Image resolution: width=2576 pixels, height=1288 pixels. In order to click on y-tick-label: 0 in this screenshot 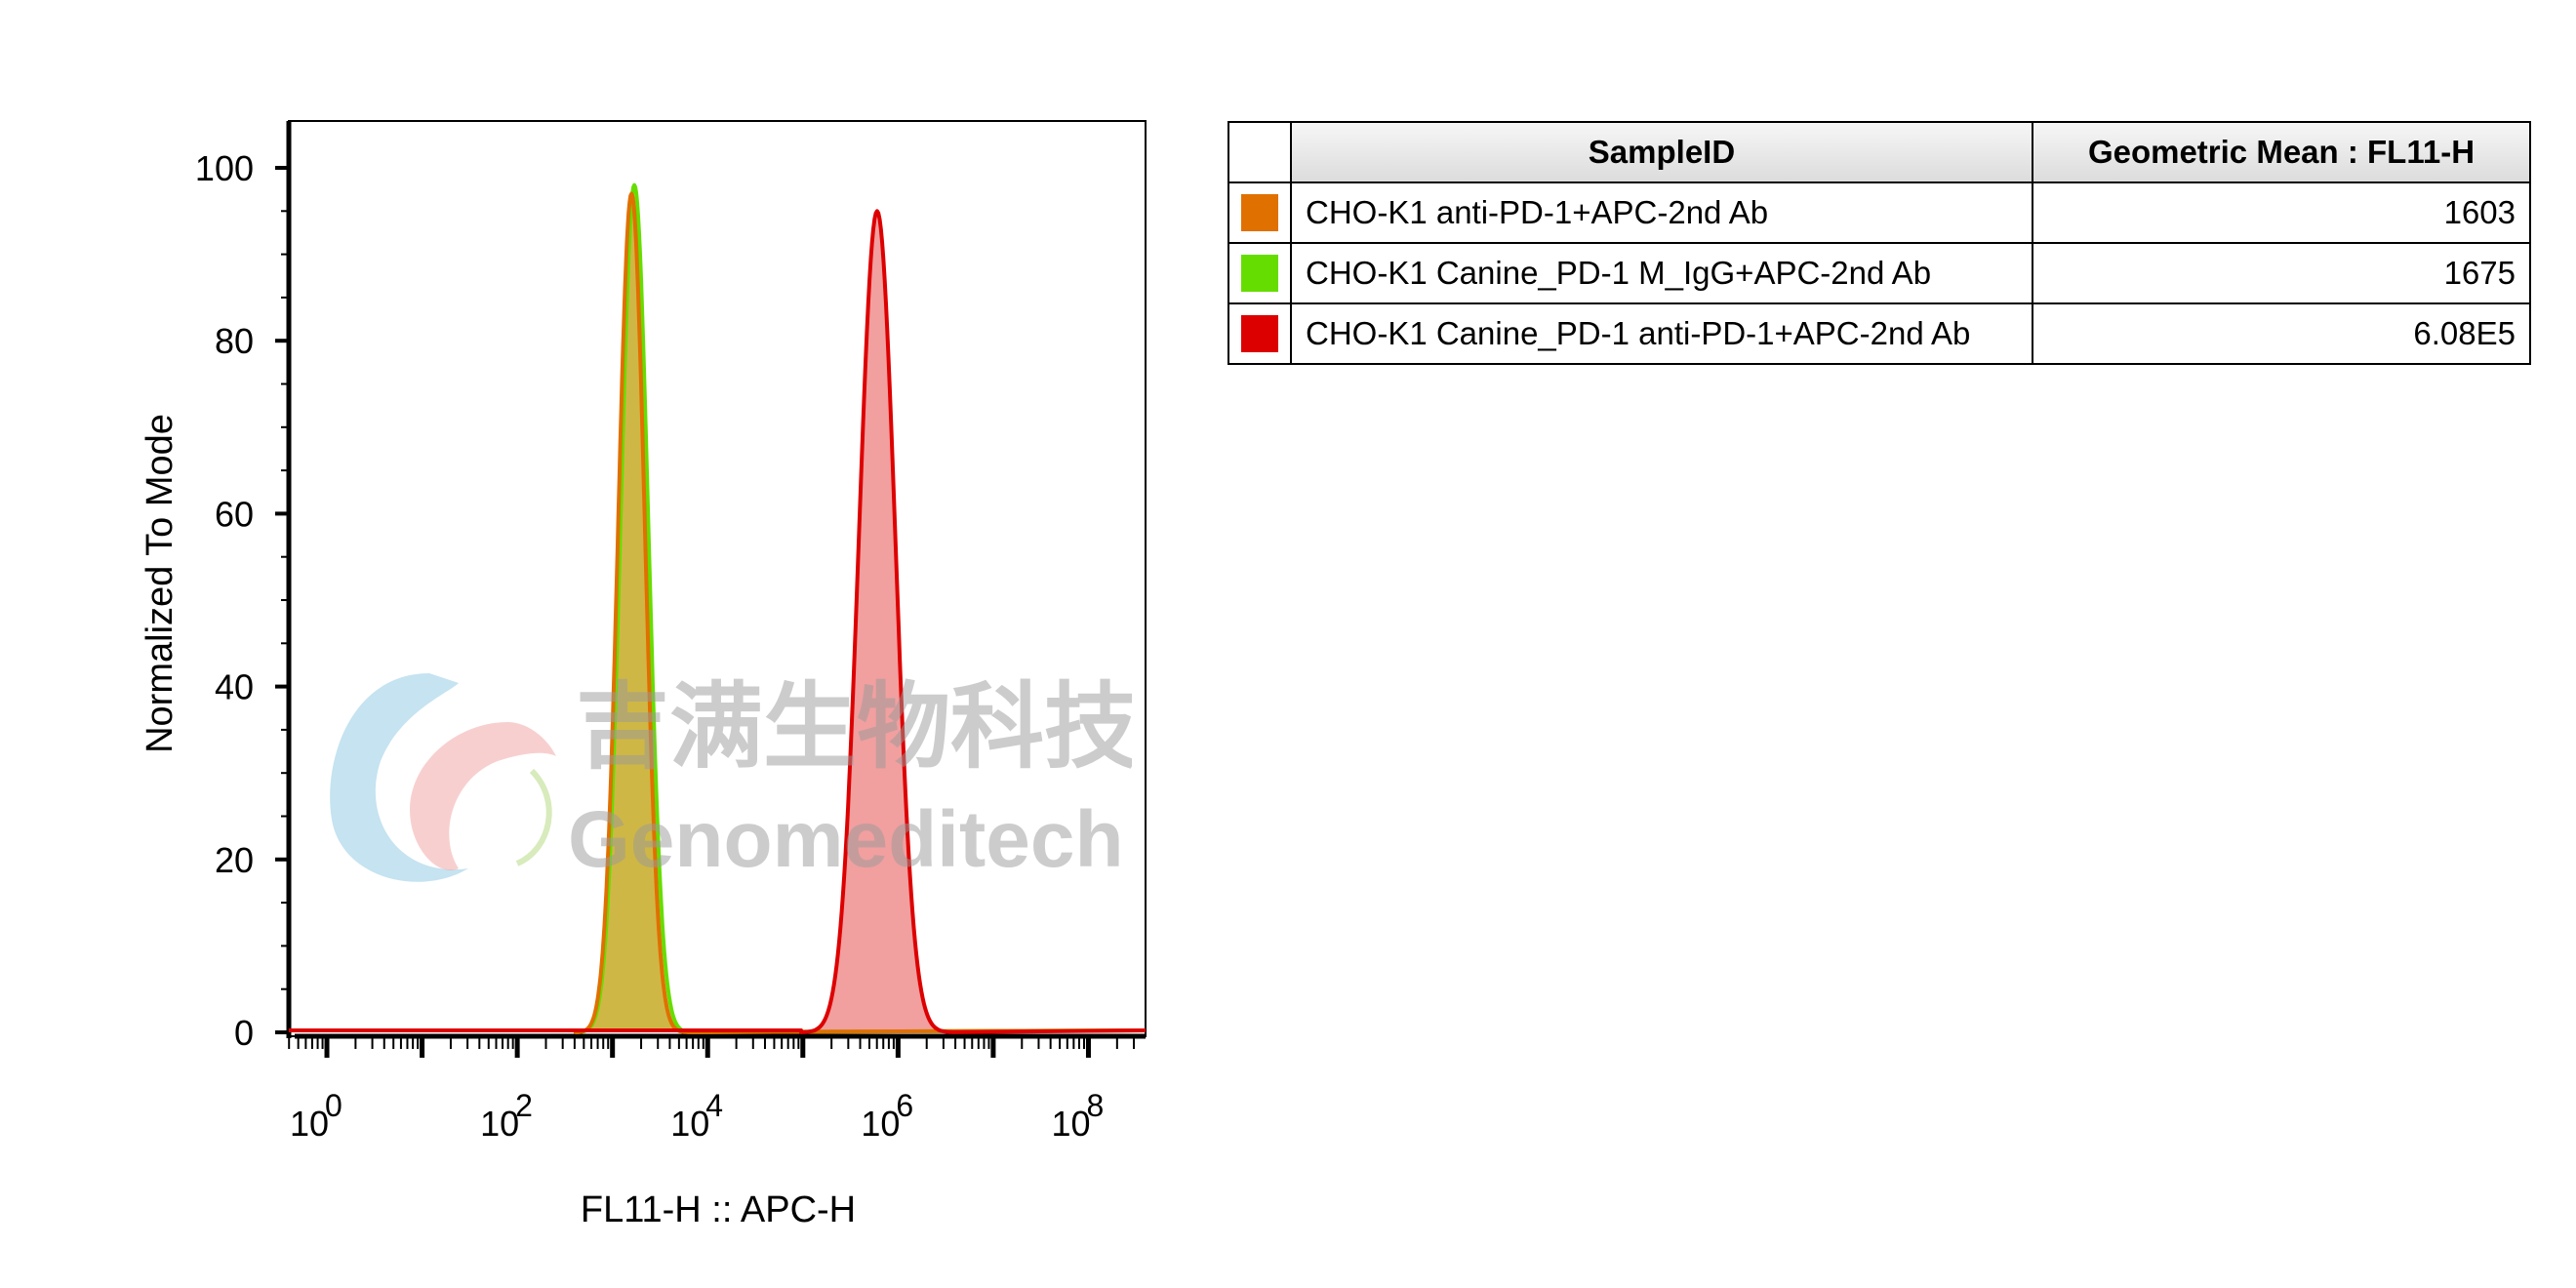, I will do `click(244, 1033)`.